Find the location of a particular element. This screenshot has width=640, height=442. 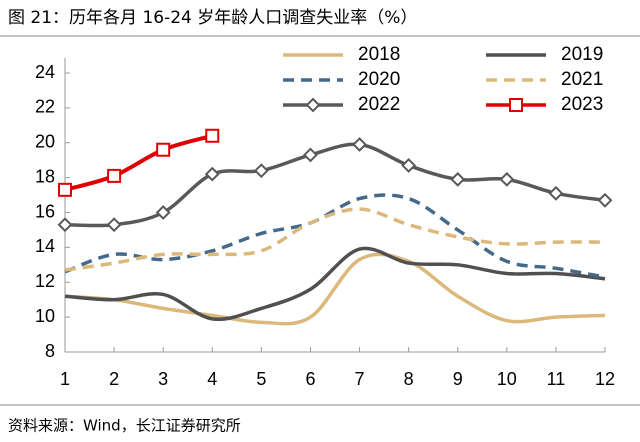

y-tick-label: 12 is located at coordinates (45, 281).